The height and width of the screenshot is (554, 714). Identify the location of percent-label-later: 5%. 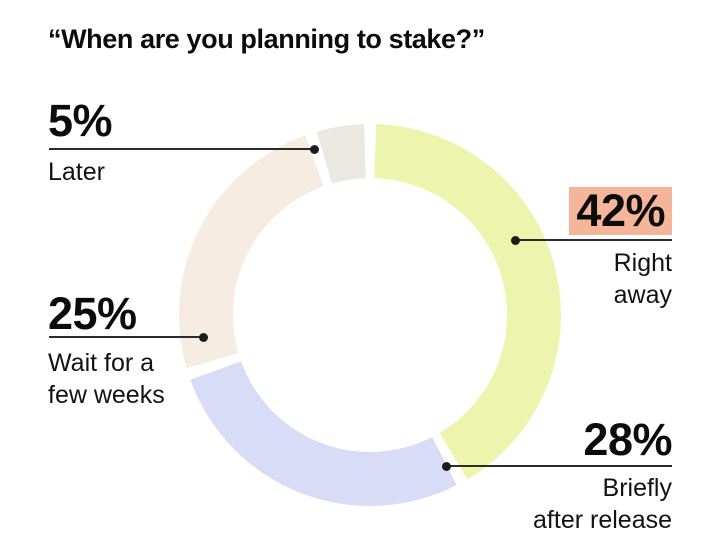
(80, 120).